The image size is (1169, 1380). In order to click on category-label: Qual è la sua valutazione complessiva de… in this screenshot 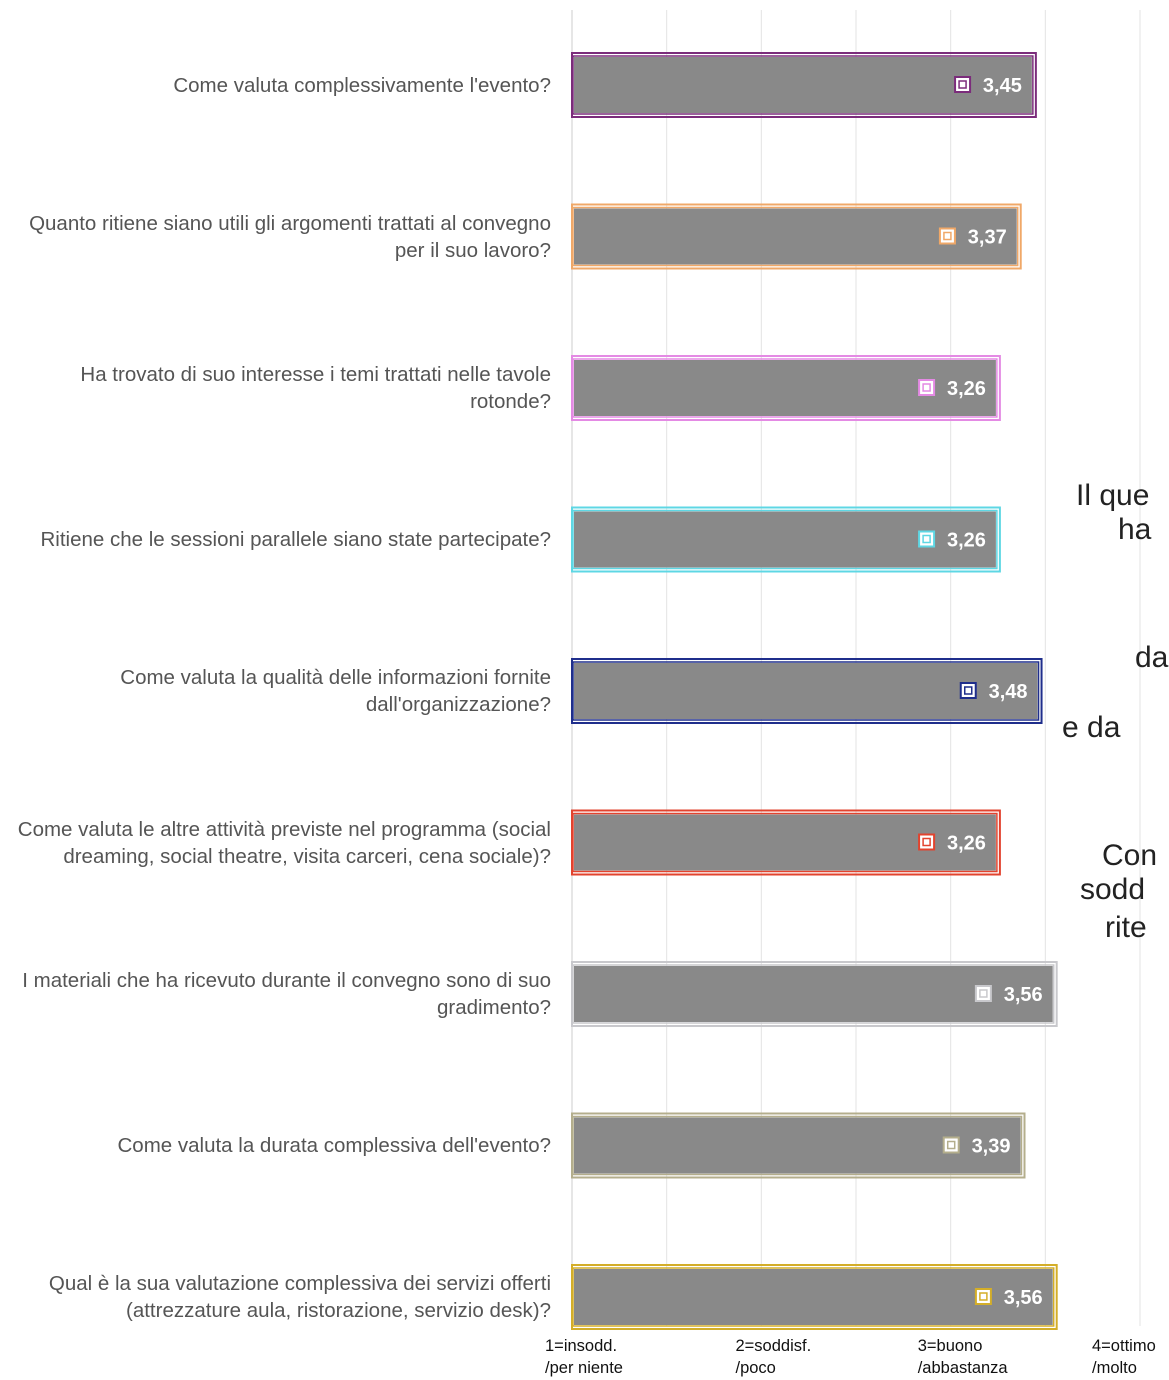, I will do `click(299, 1297)`.